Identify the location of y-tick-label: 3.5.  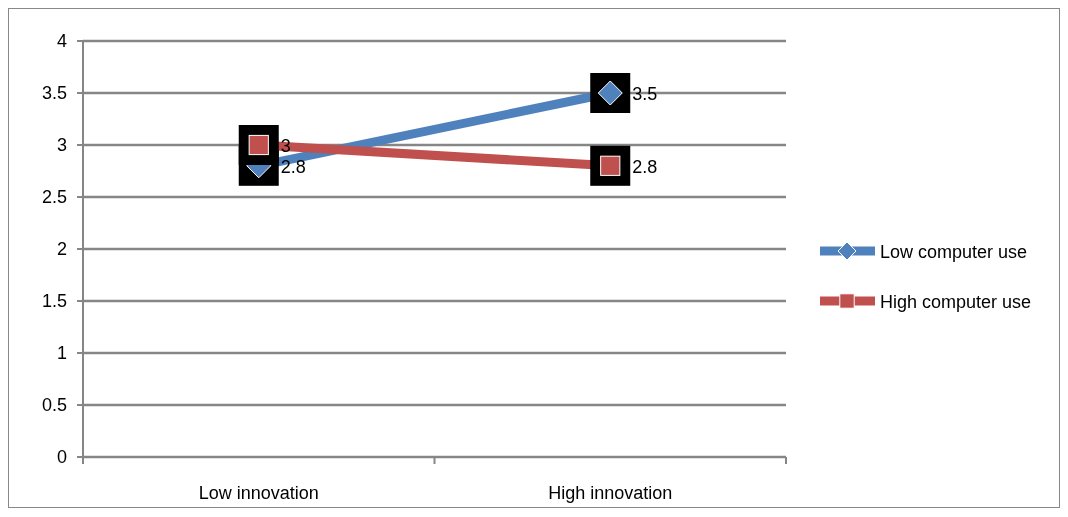
(54, 93).